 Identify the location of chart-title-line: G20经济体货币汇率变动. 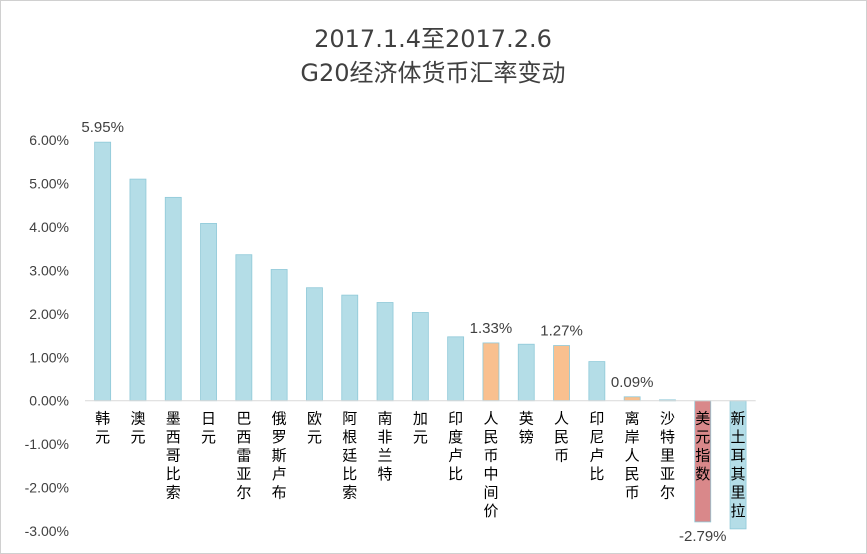
(432, 73).